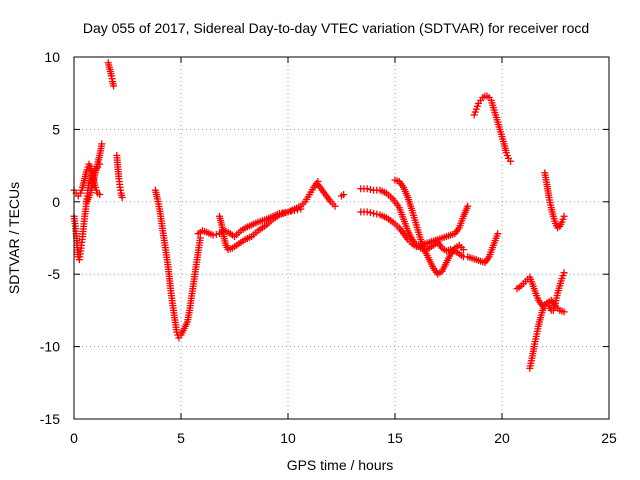  I want to click on x-tick-label: 5, so click(181, 438).